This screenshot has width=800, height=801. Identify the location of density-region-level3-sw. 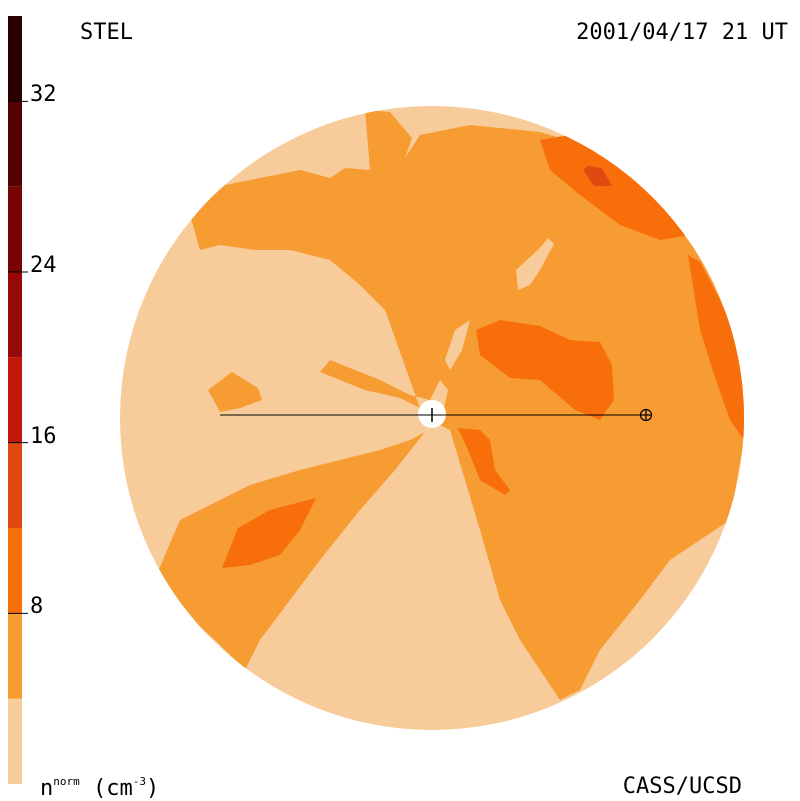
(269, 533).